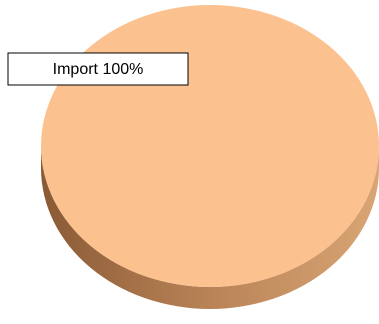  What do you see at coordinates (76, 69) in the screenshot?
I see `slice-category: Import` at bounding box center [76, 69].